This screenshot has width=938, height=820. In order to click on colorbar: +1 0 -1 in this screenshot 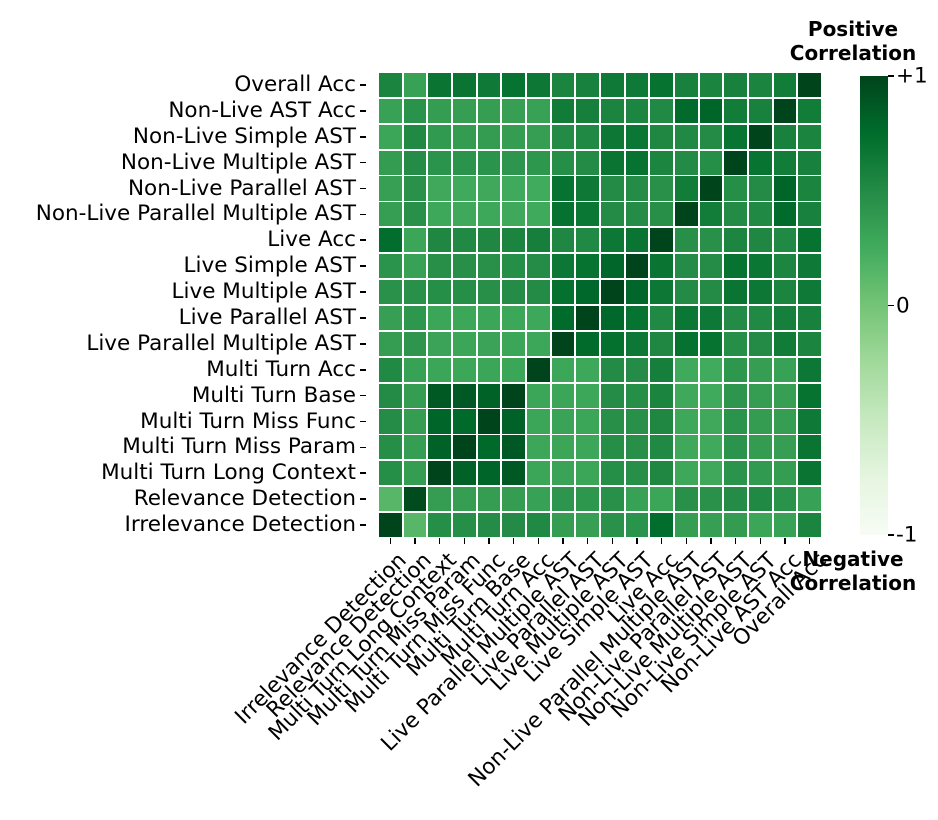, I will do `click(894, 305)`.